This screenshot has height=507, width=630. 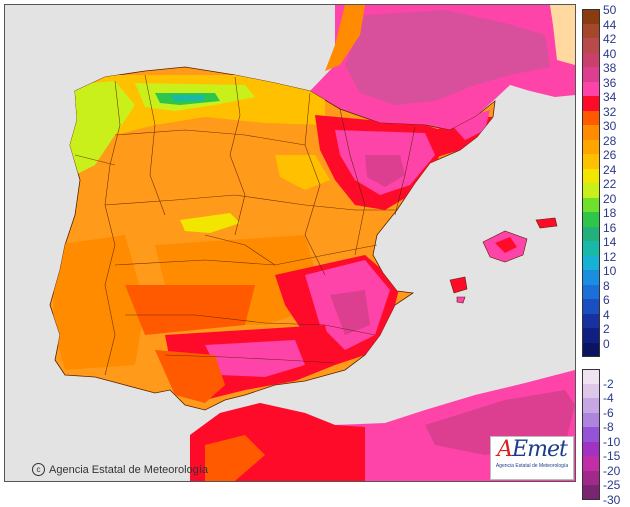 What do you see at coordinates (458, 285) in the screenshot?
I see `ibiza` at bounding box center [458, 285].